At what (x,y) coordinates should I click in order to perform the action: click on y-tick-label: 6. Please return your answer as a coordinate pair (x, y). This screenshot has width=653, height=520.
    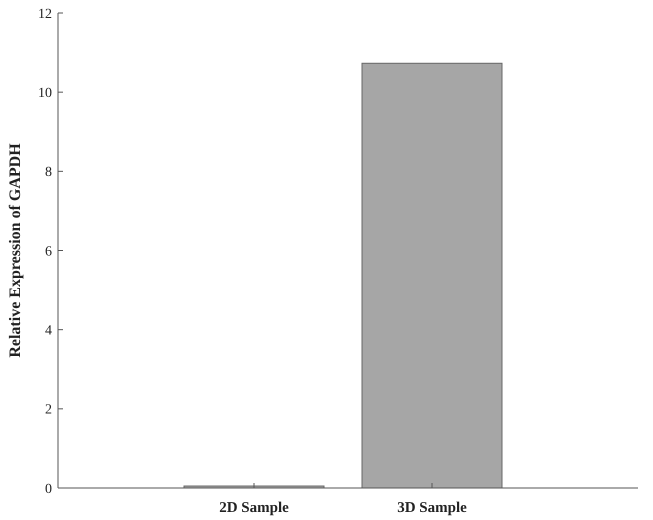
    Looking at the image, I should click on (48, 252).